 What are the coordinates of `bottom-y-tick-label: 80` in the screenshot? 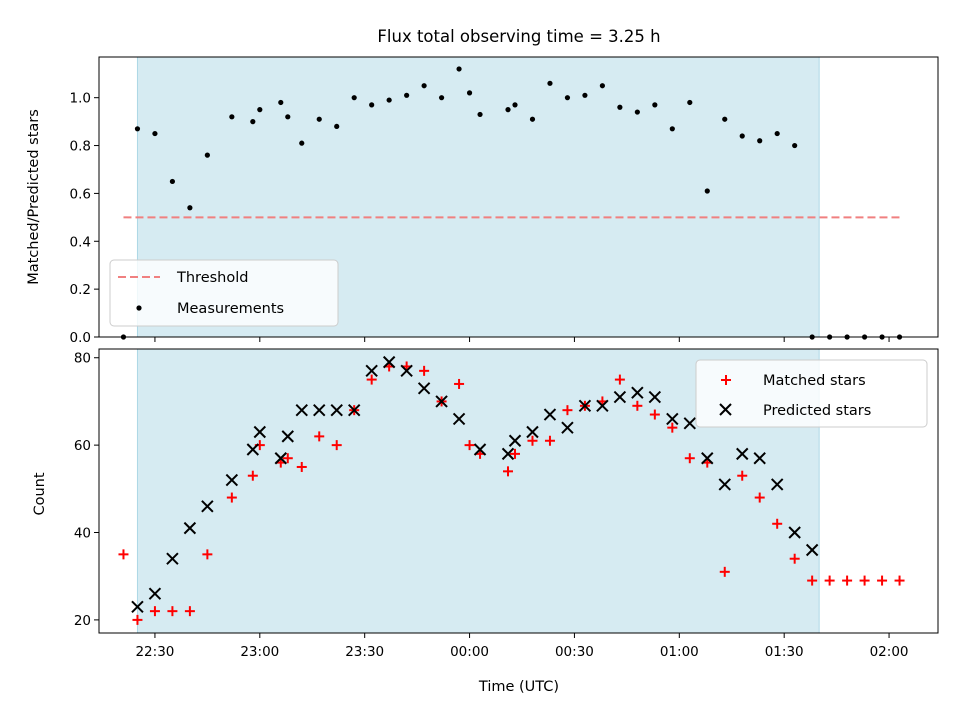 It's located at (82, 359).